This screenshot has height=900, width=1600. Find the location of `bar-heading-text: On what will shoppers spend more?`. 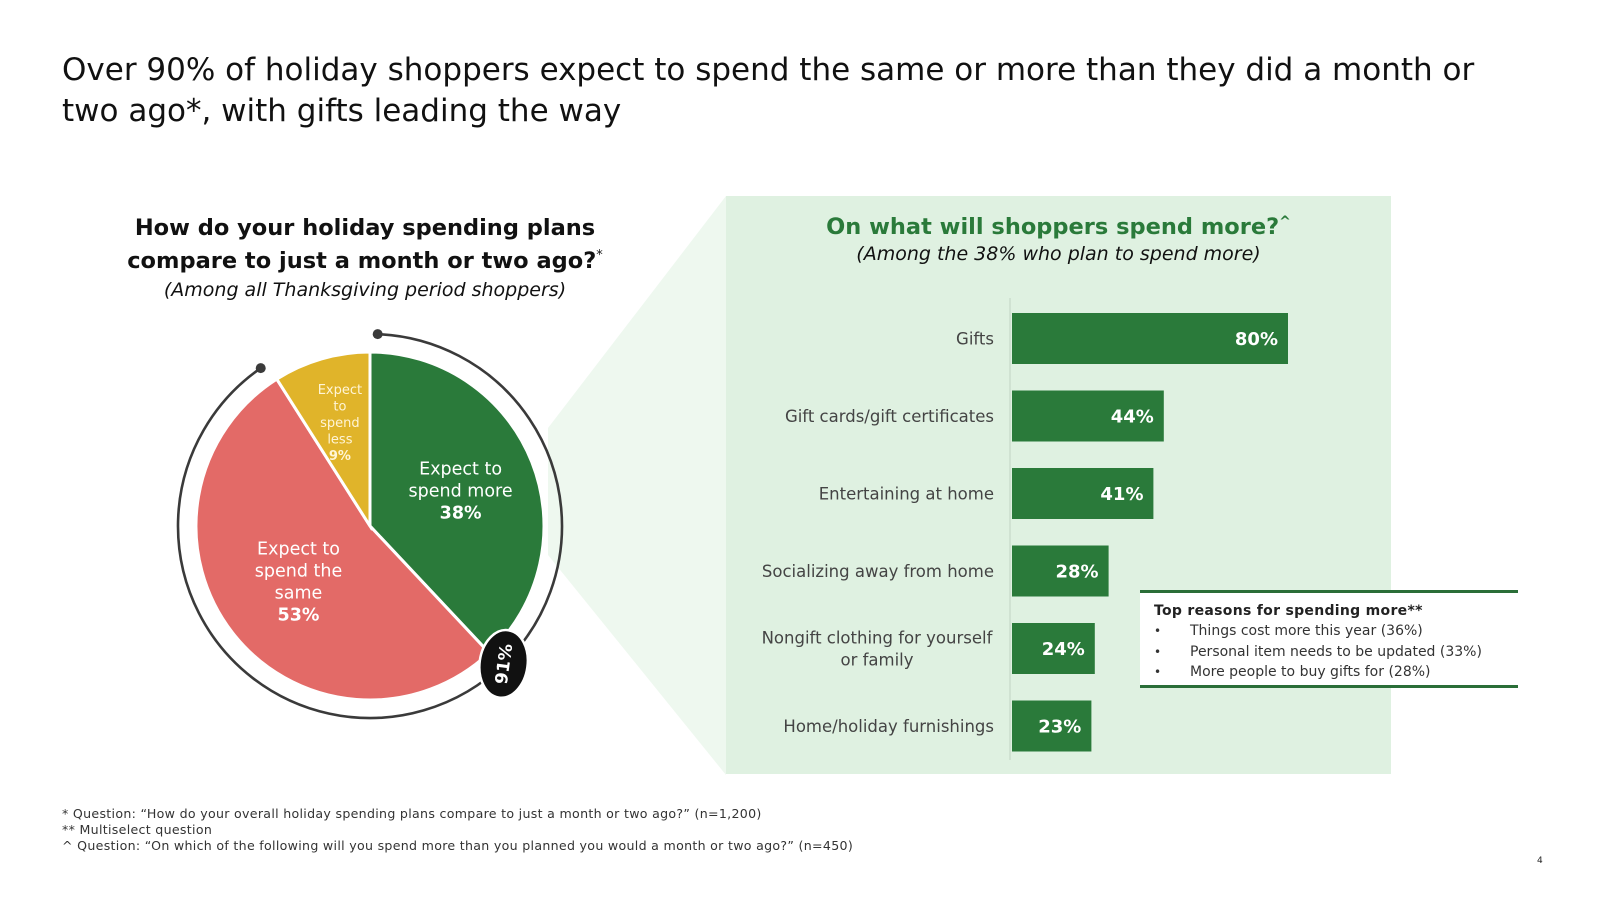

bar-heading-text: On what will shoppers spend more? is located at coordinates (1053, 227).